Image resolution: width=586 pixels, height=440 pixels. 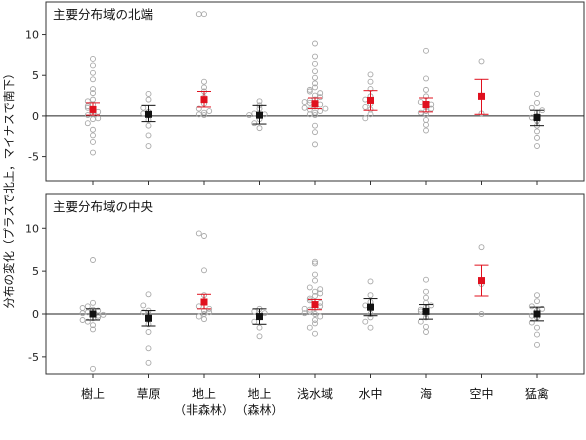 What do you see at coordinates (148, 394) in the screenshot?
I see `category-label: 草原` at bounding box center [148, 394].